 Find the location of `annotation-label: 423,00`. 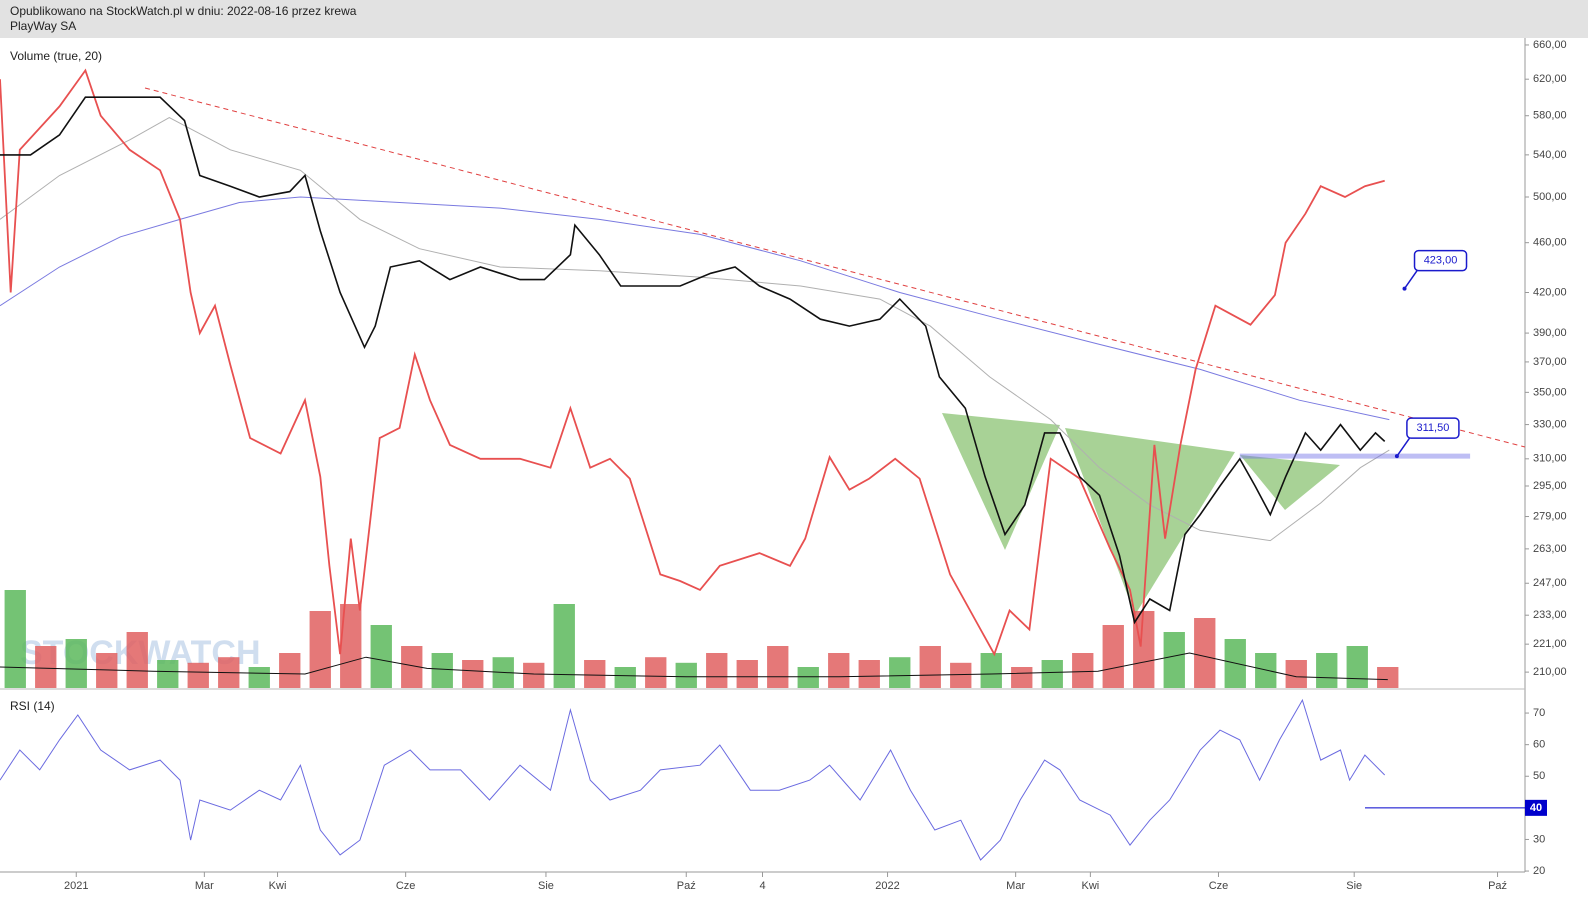

annotation-label: 423,00 is located at coordinates (1441, 261).